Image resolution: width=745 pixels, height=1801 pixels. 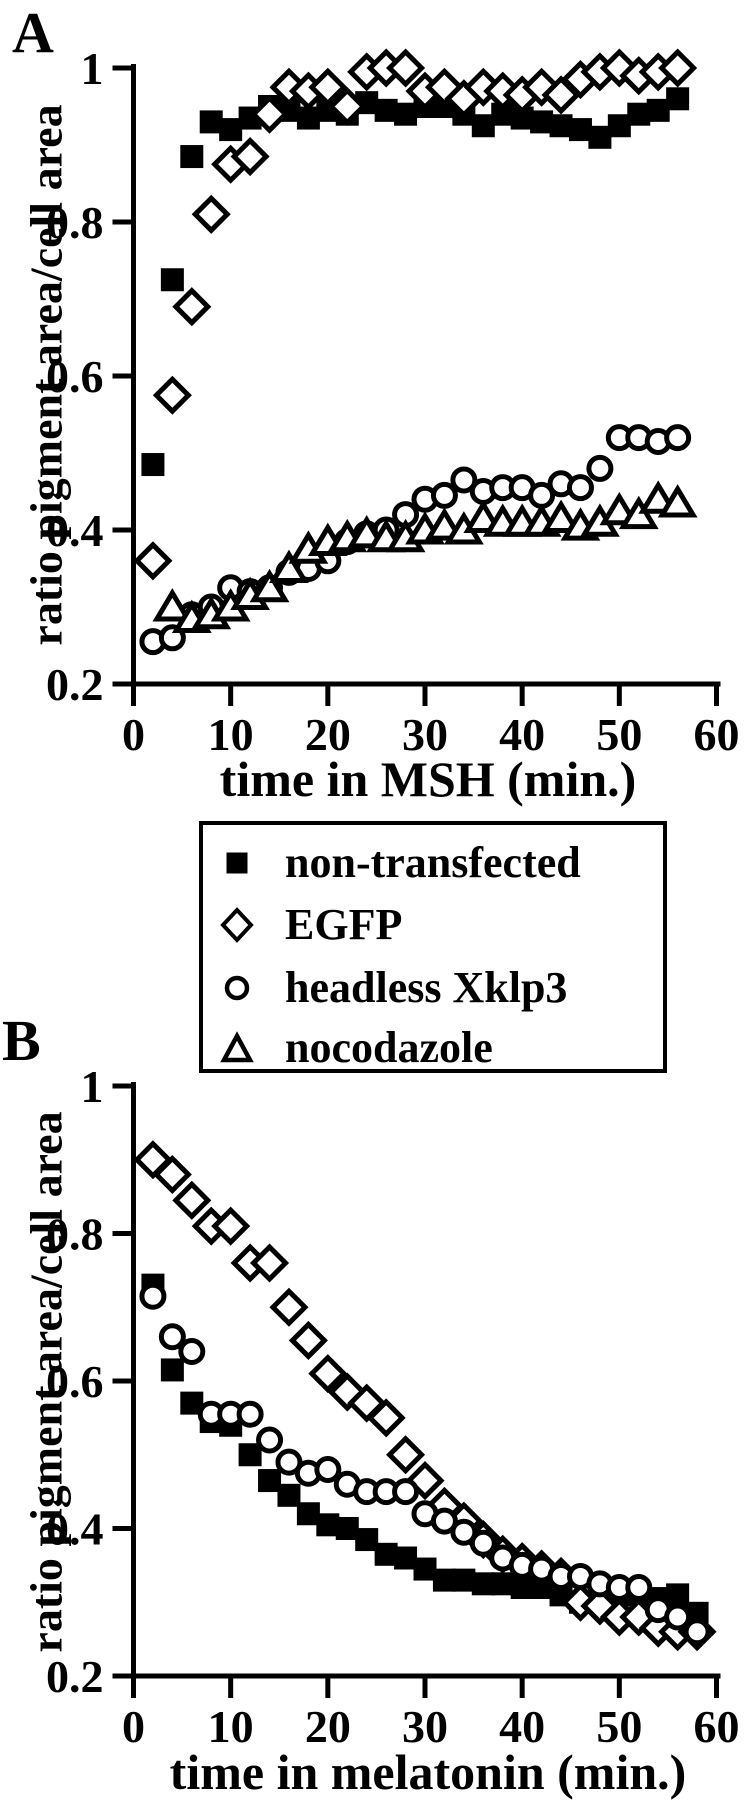 I want to click on legend-item-nocodazole: nocodazole, so click(x=356, y=1048).